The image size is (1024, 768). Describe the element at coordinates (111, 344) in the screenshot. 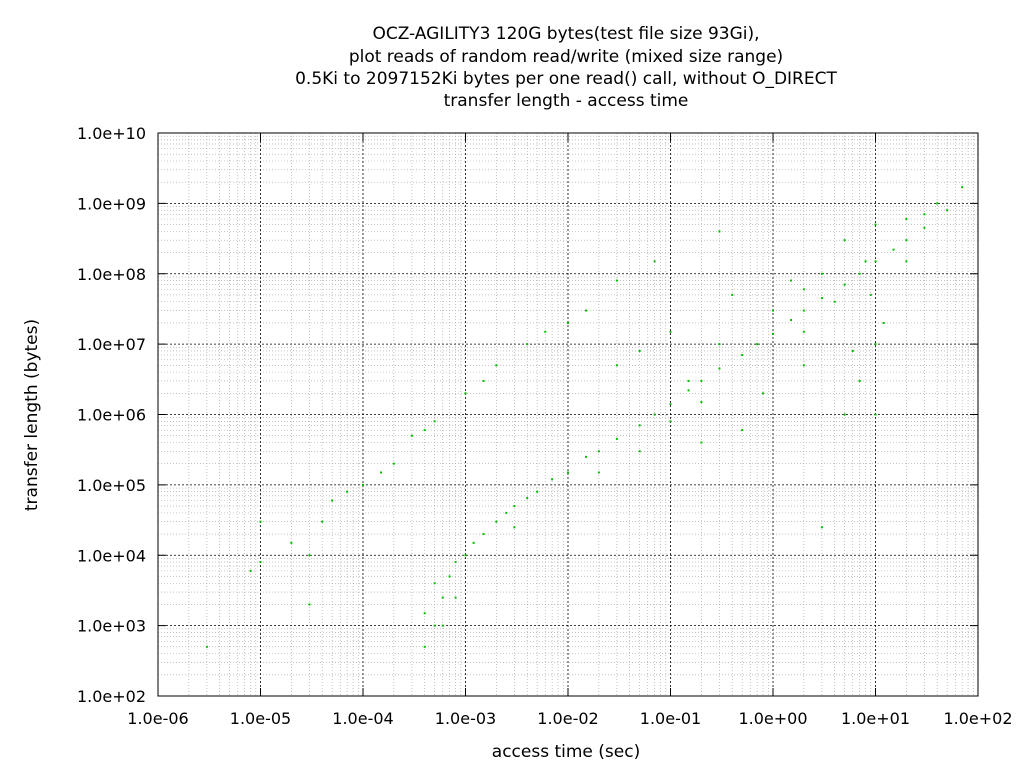

I see `y-tick-label: 1.0e+07` at that location.